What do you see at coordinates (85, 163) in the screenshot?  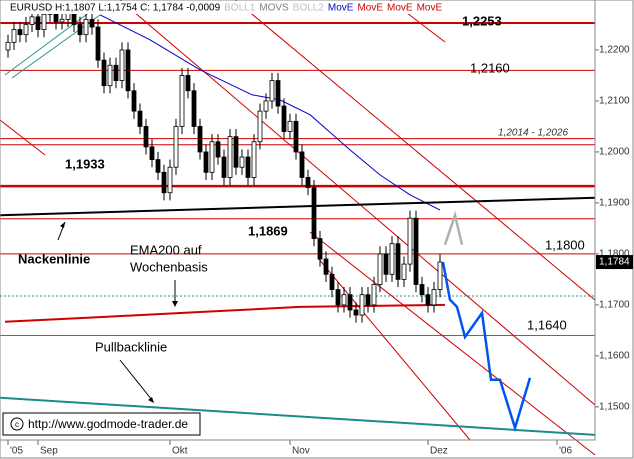 I see `level-label: 1,1933` at bounding box center [85, 163].